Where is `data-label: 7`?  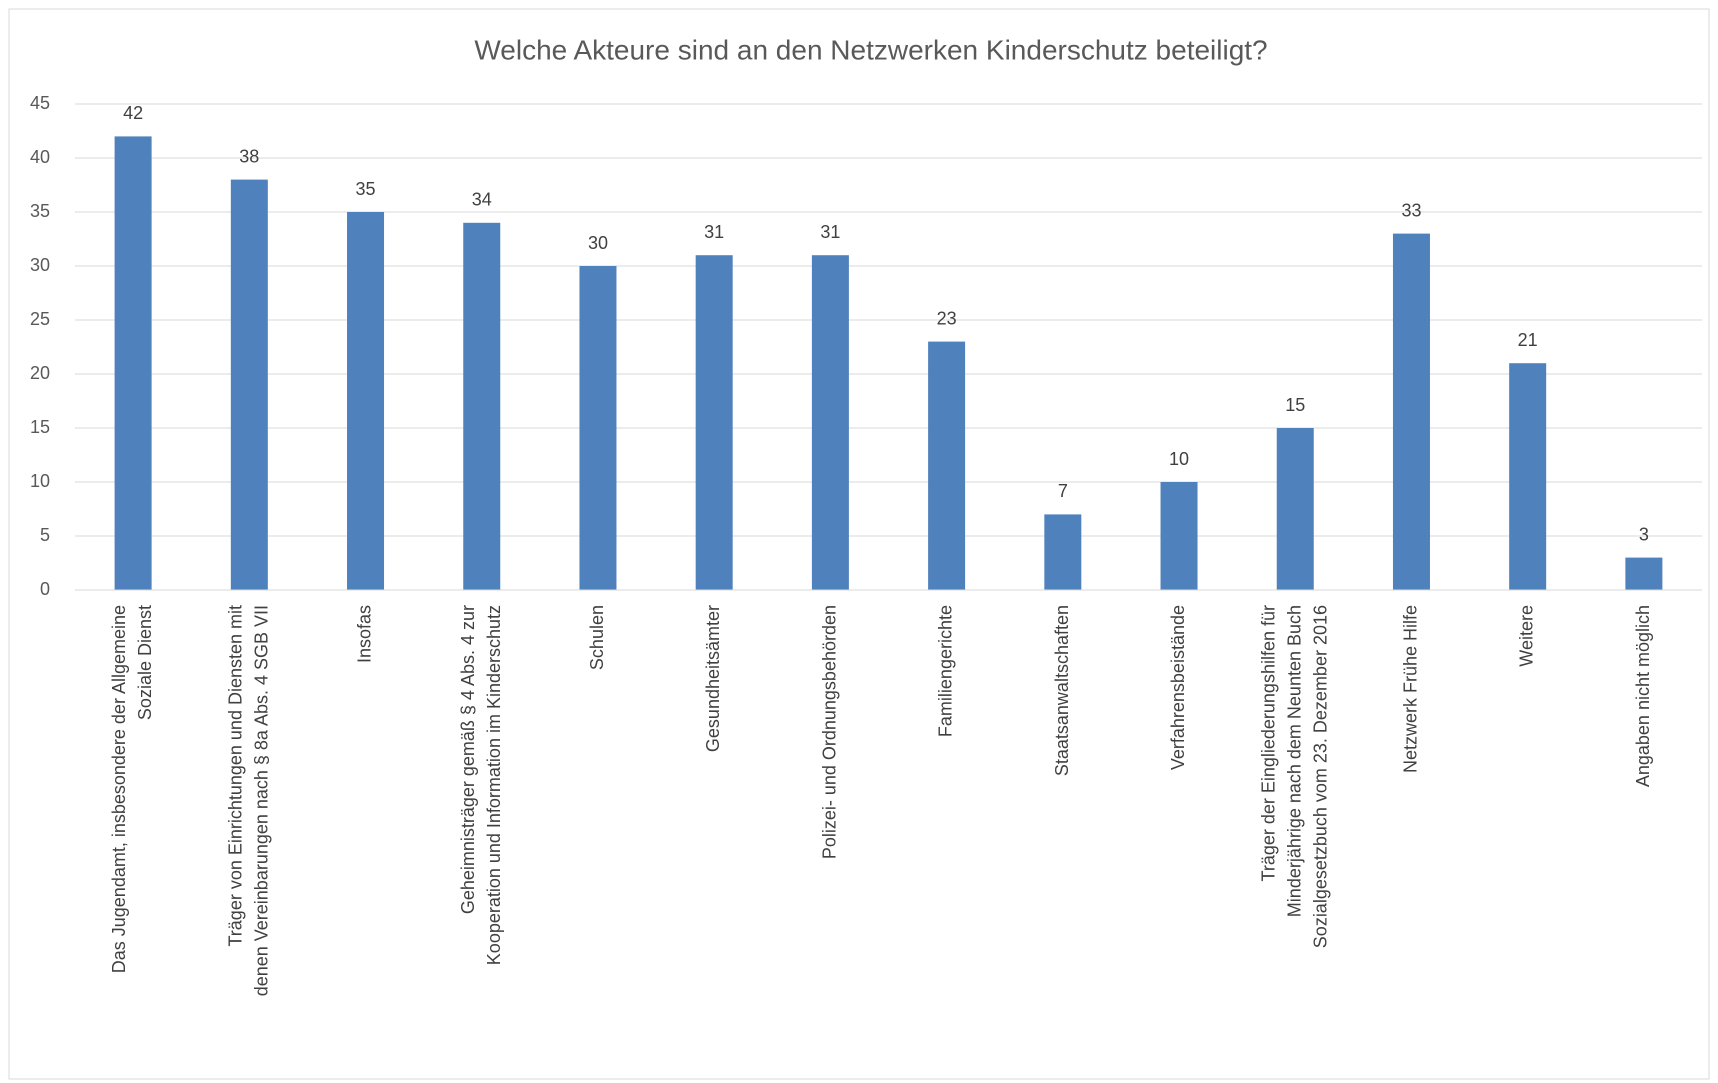 data-label: 7 is located at coordinates (1063, 491).